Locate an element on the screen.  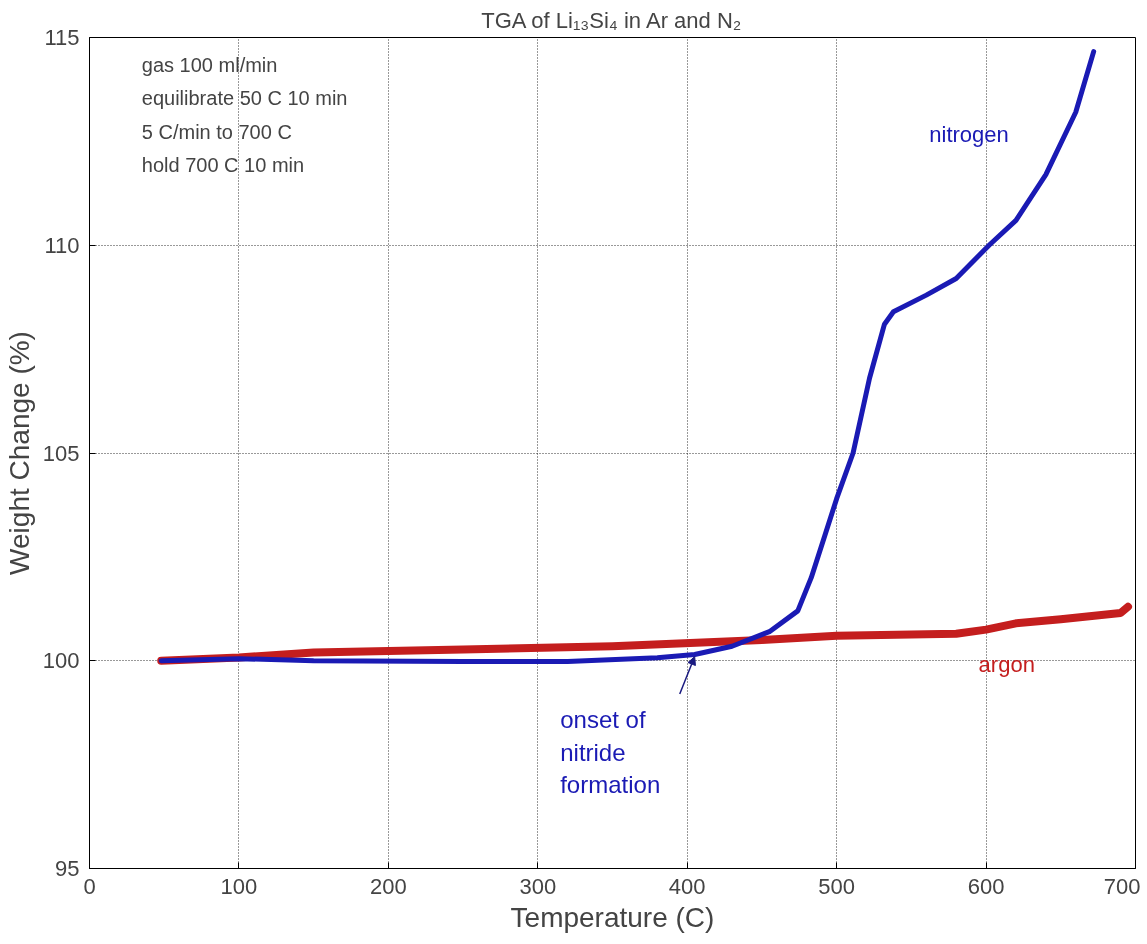
y-tick-label: 105 is located at coordinates (61, 453).